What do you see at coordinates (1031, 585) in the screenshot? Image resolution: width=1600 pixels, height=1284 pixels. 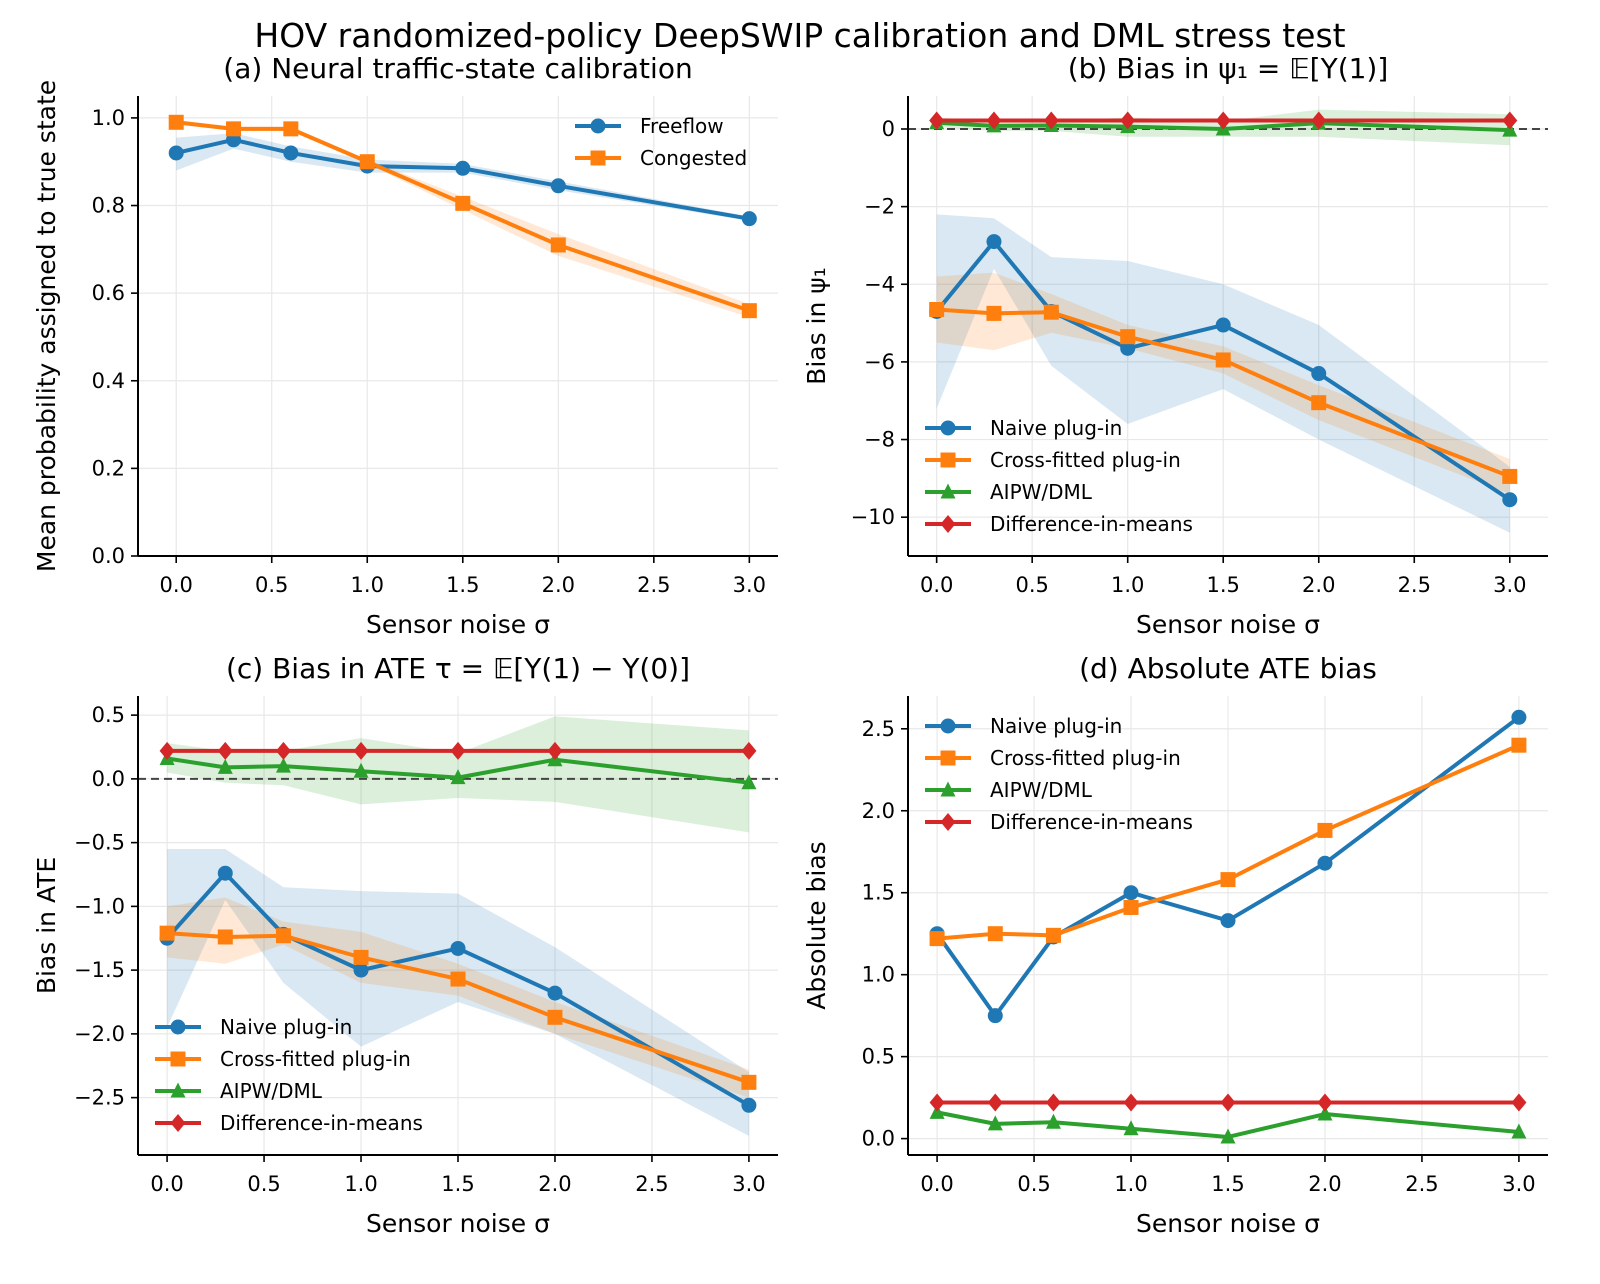 I see `x-tick-label: 0.5` at bounding box center [1031, 585].